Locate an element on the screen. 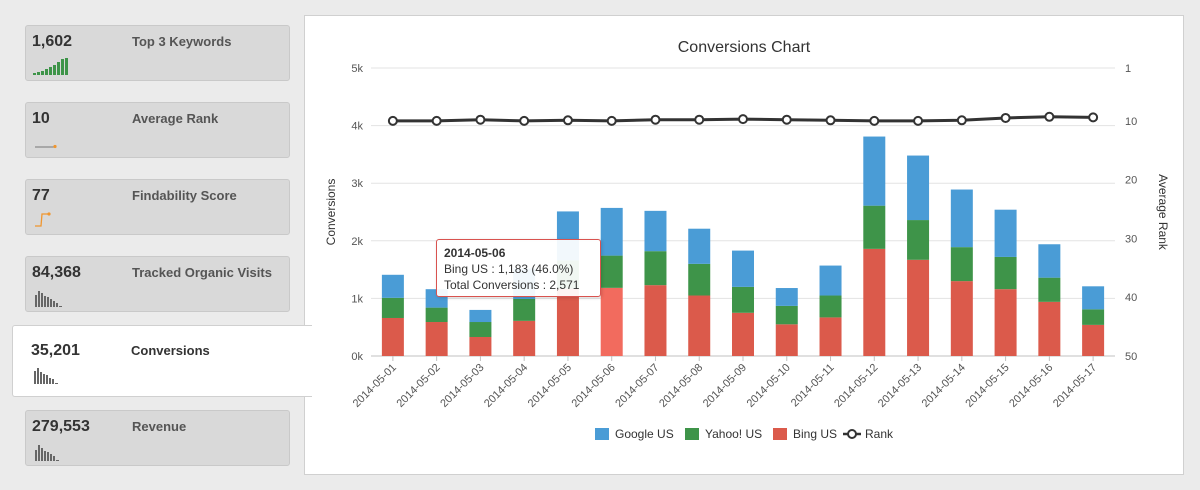  y2-tick-label: 20 is located at coordinates (1131, 181).